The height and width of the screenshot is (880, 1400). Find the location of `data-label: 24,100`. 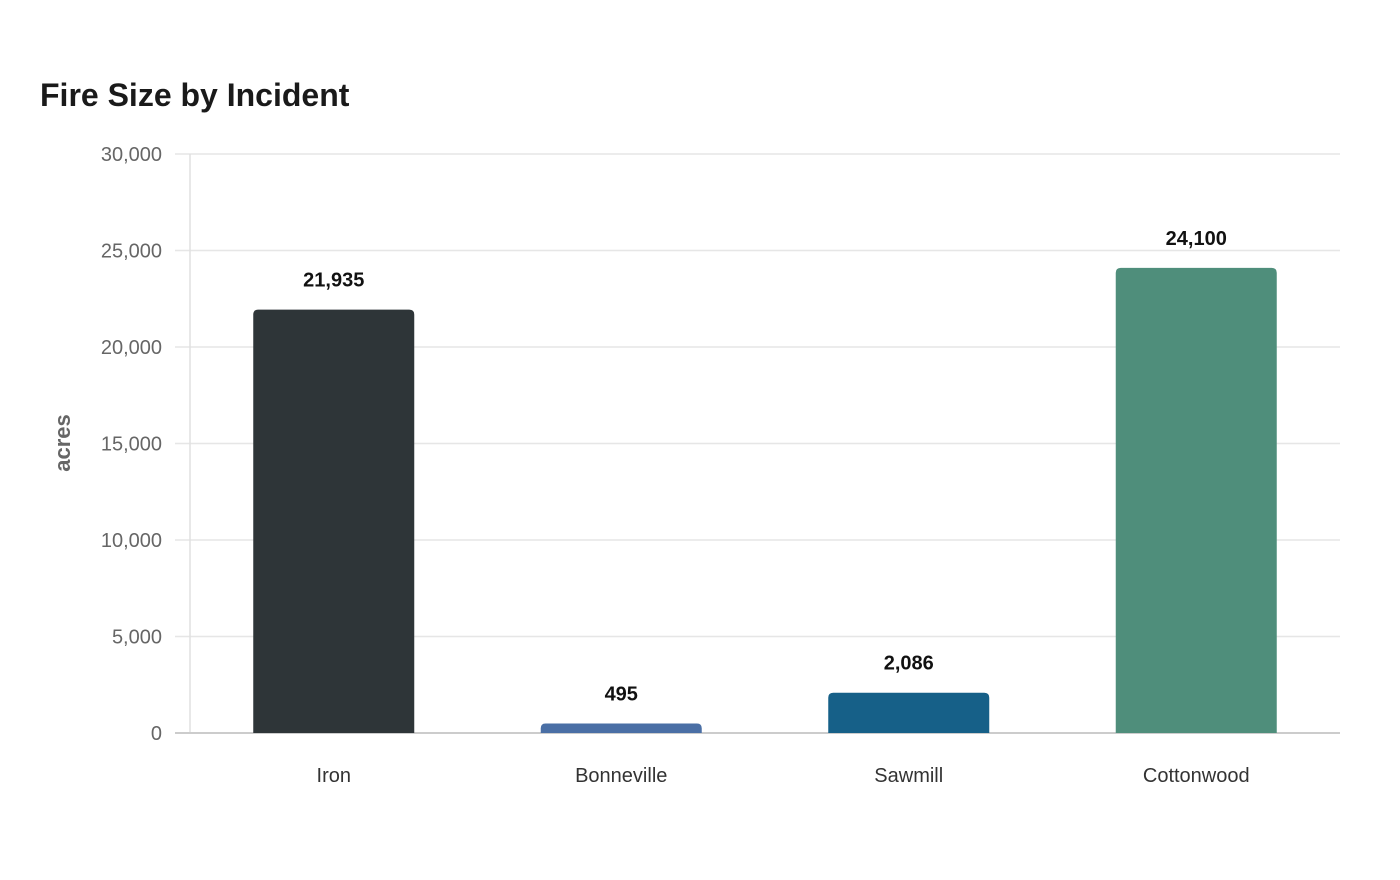

data-label: 24,100 is located at coordinates (1196, 239).